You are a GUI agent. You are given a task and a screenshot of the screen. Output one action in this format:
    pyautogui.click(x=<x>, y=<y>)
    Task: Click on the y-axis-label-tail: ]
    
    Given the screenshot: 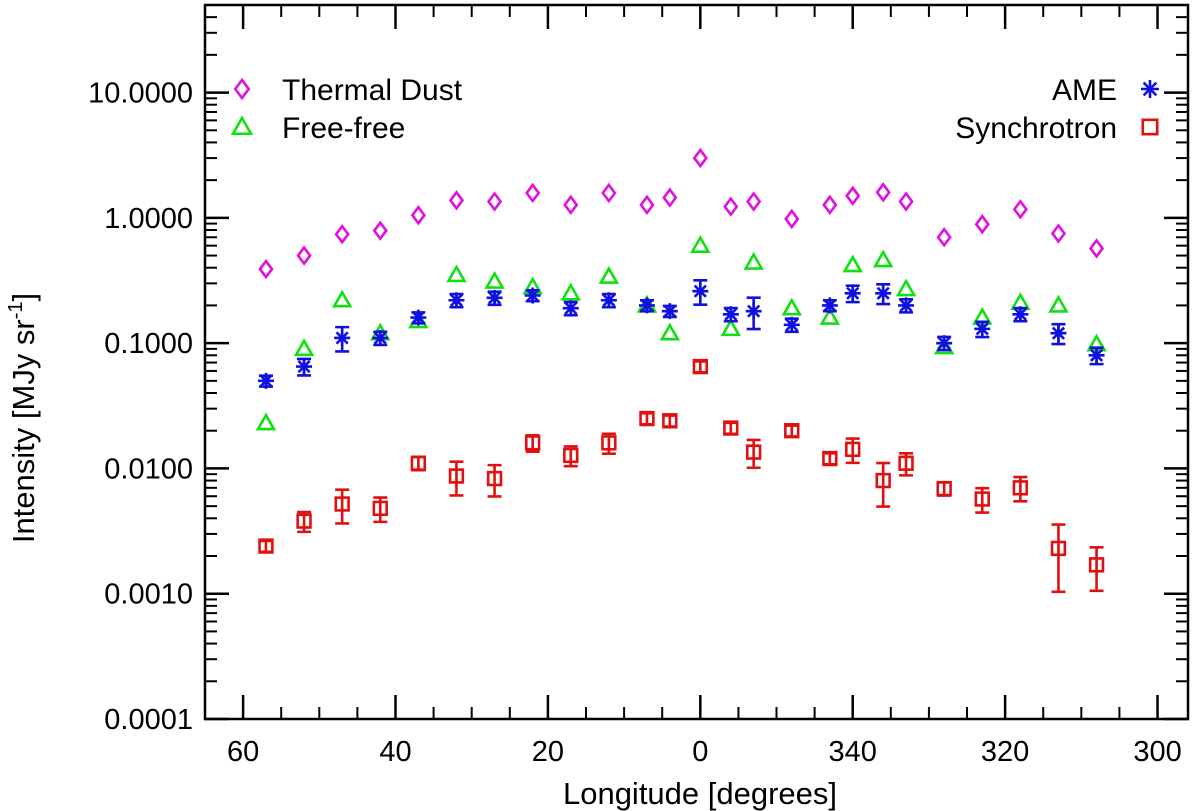 What is the action you would take?
    pyautogui.click(x=23, y=297)
    